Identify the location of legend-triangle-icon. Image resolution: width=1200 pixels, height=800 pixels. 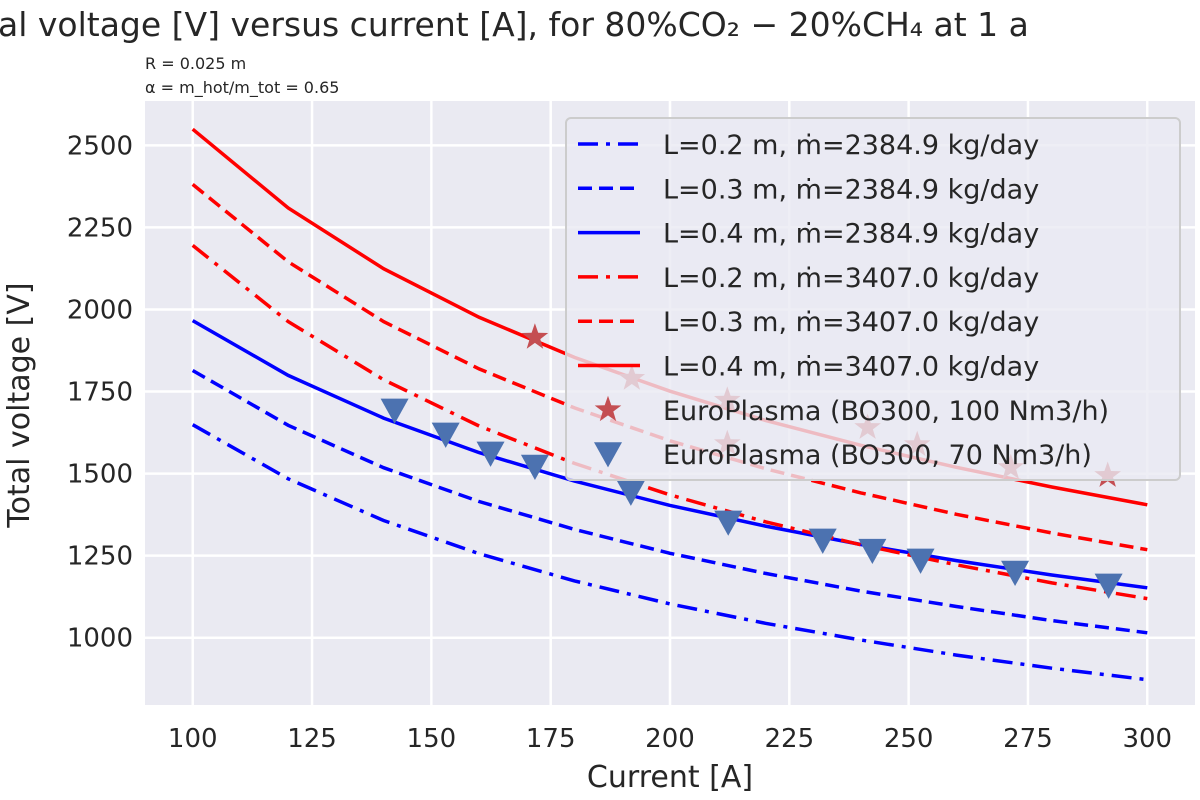
(608, 455).